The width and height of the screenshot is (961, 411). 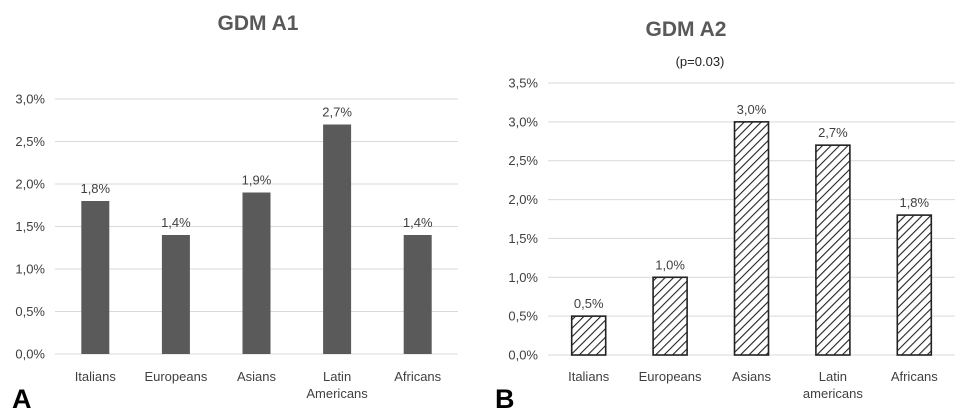 What do you see at coordinates (505, 397) in the screenshot?
I see `panel-label: B` at bounding box center [505, 397].